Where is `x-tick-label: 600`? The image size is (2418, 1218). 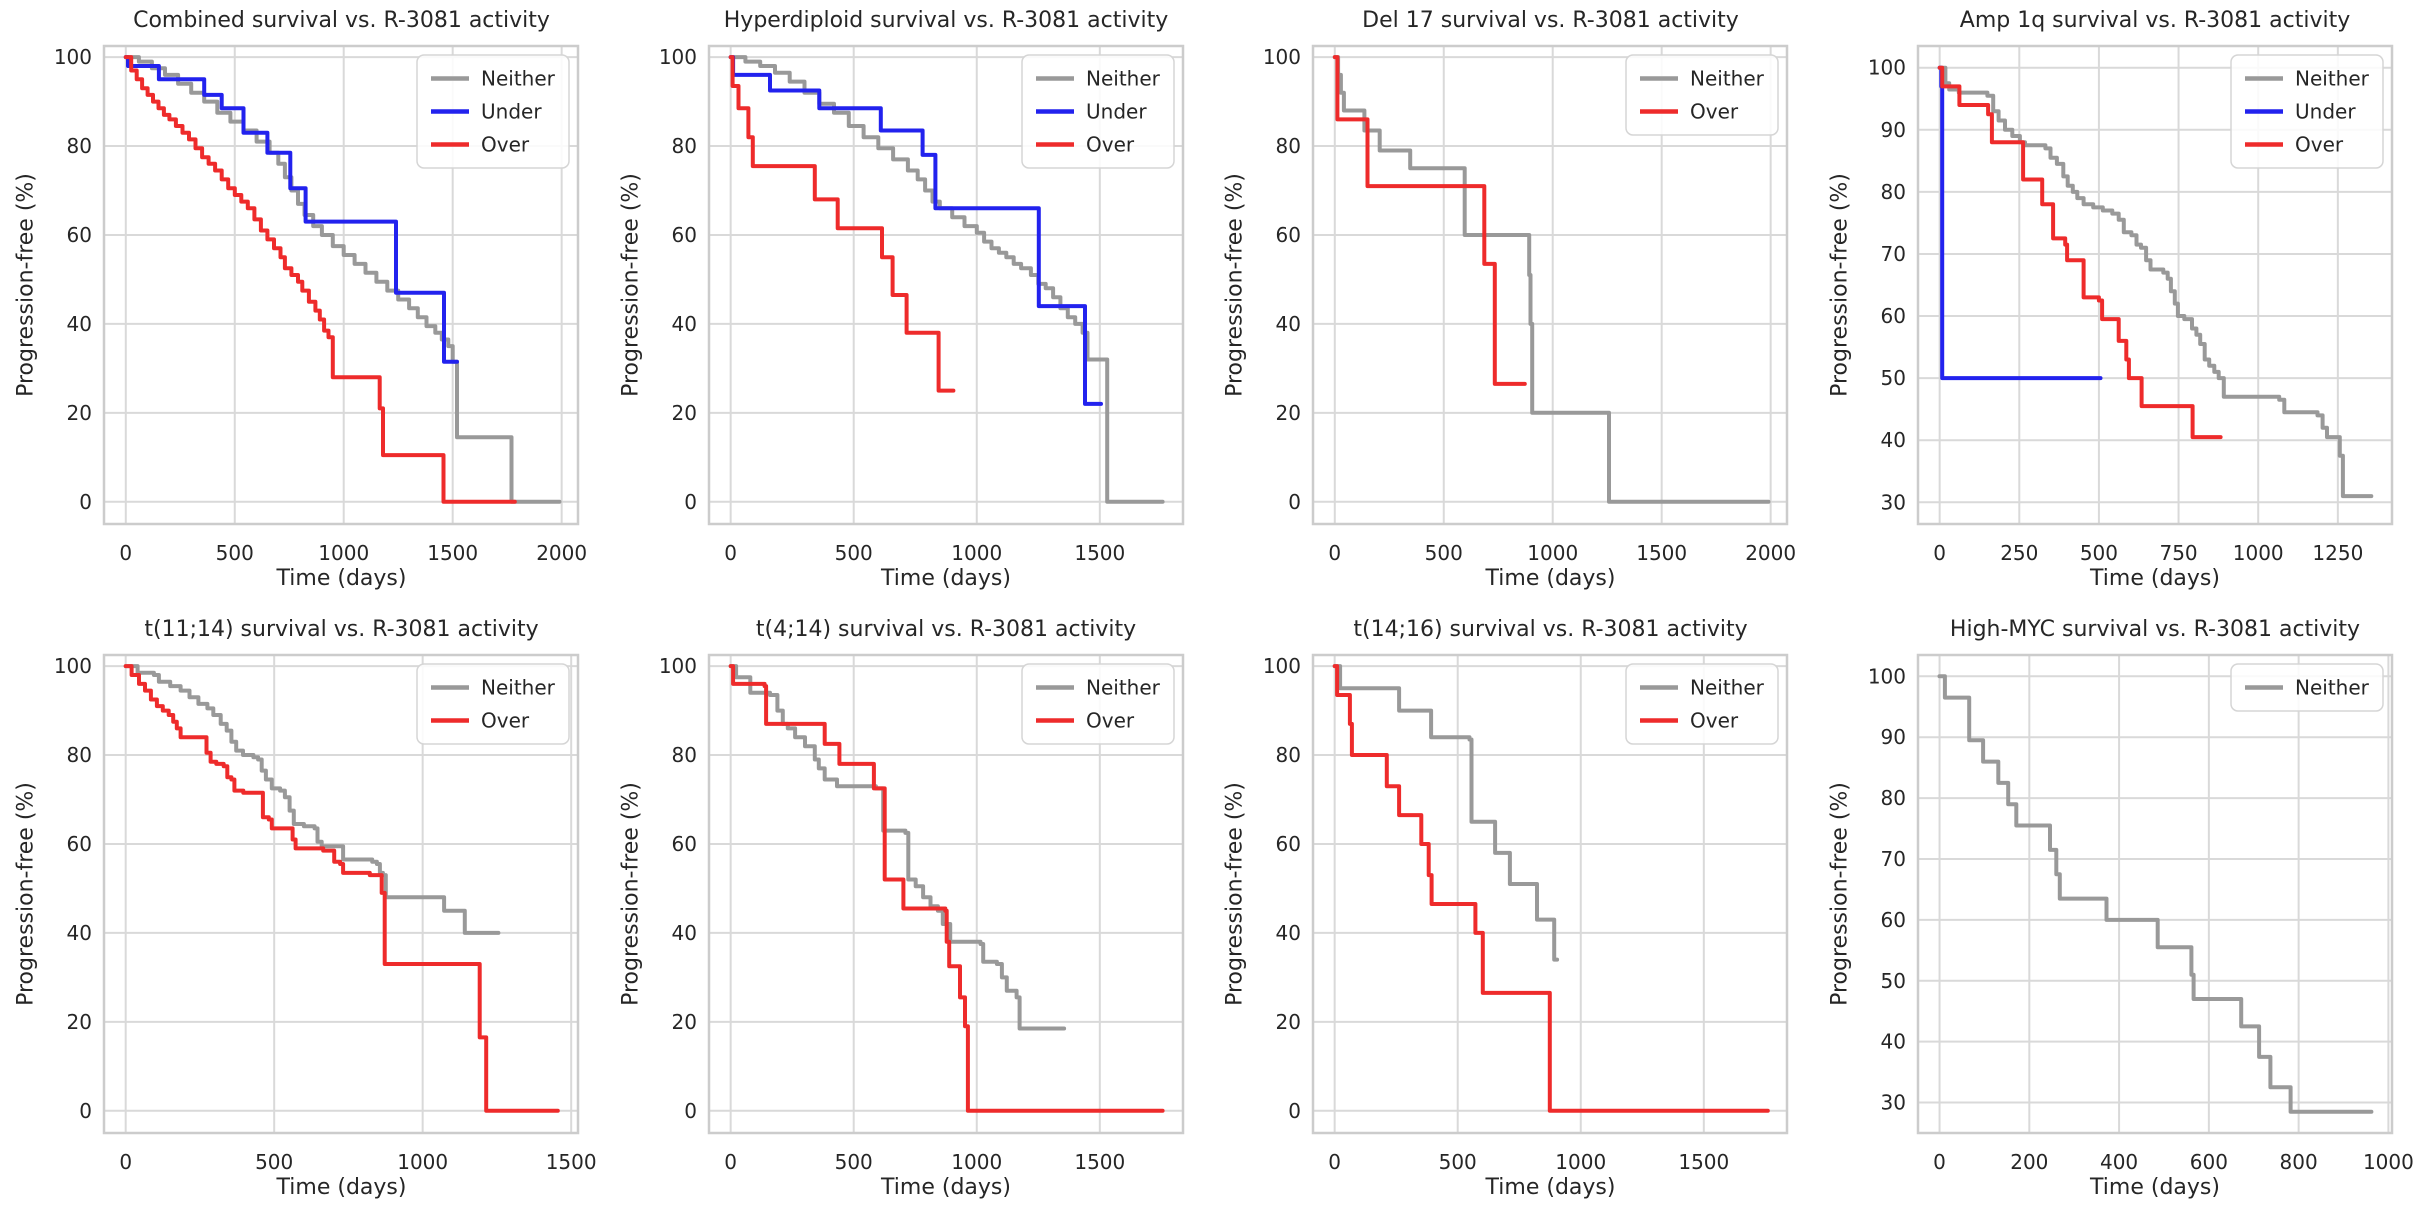
x-tick-label: 600 is located at coordinates (2208, 1162).